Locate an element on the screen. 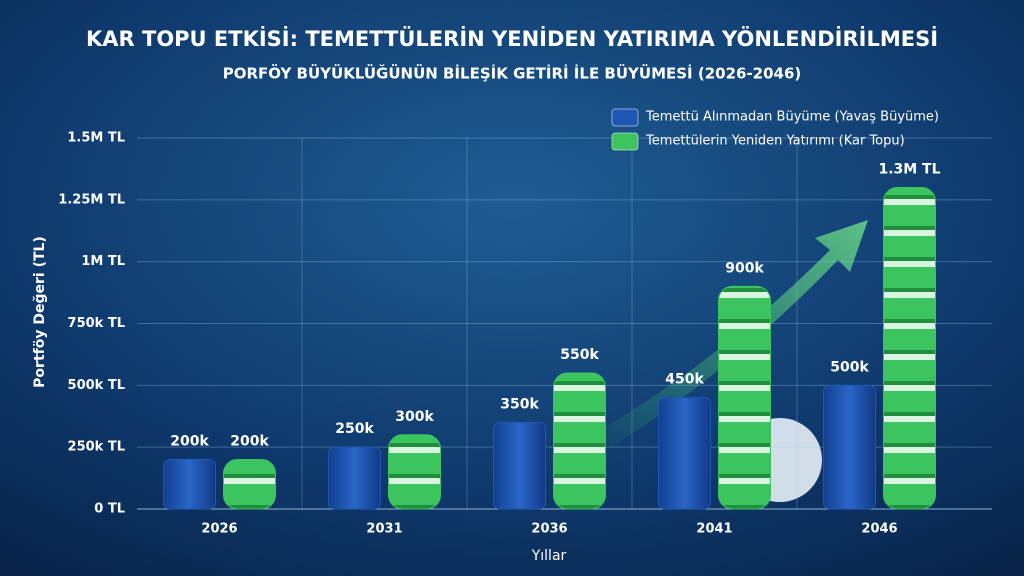 Image resolution: width=1024 pixels, height=576 pixels. y-tick-label: 1M TL is located at coordinates (103, 261).